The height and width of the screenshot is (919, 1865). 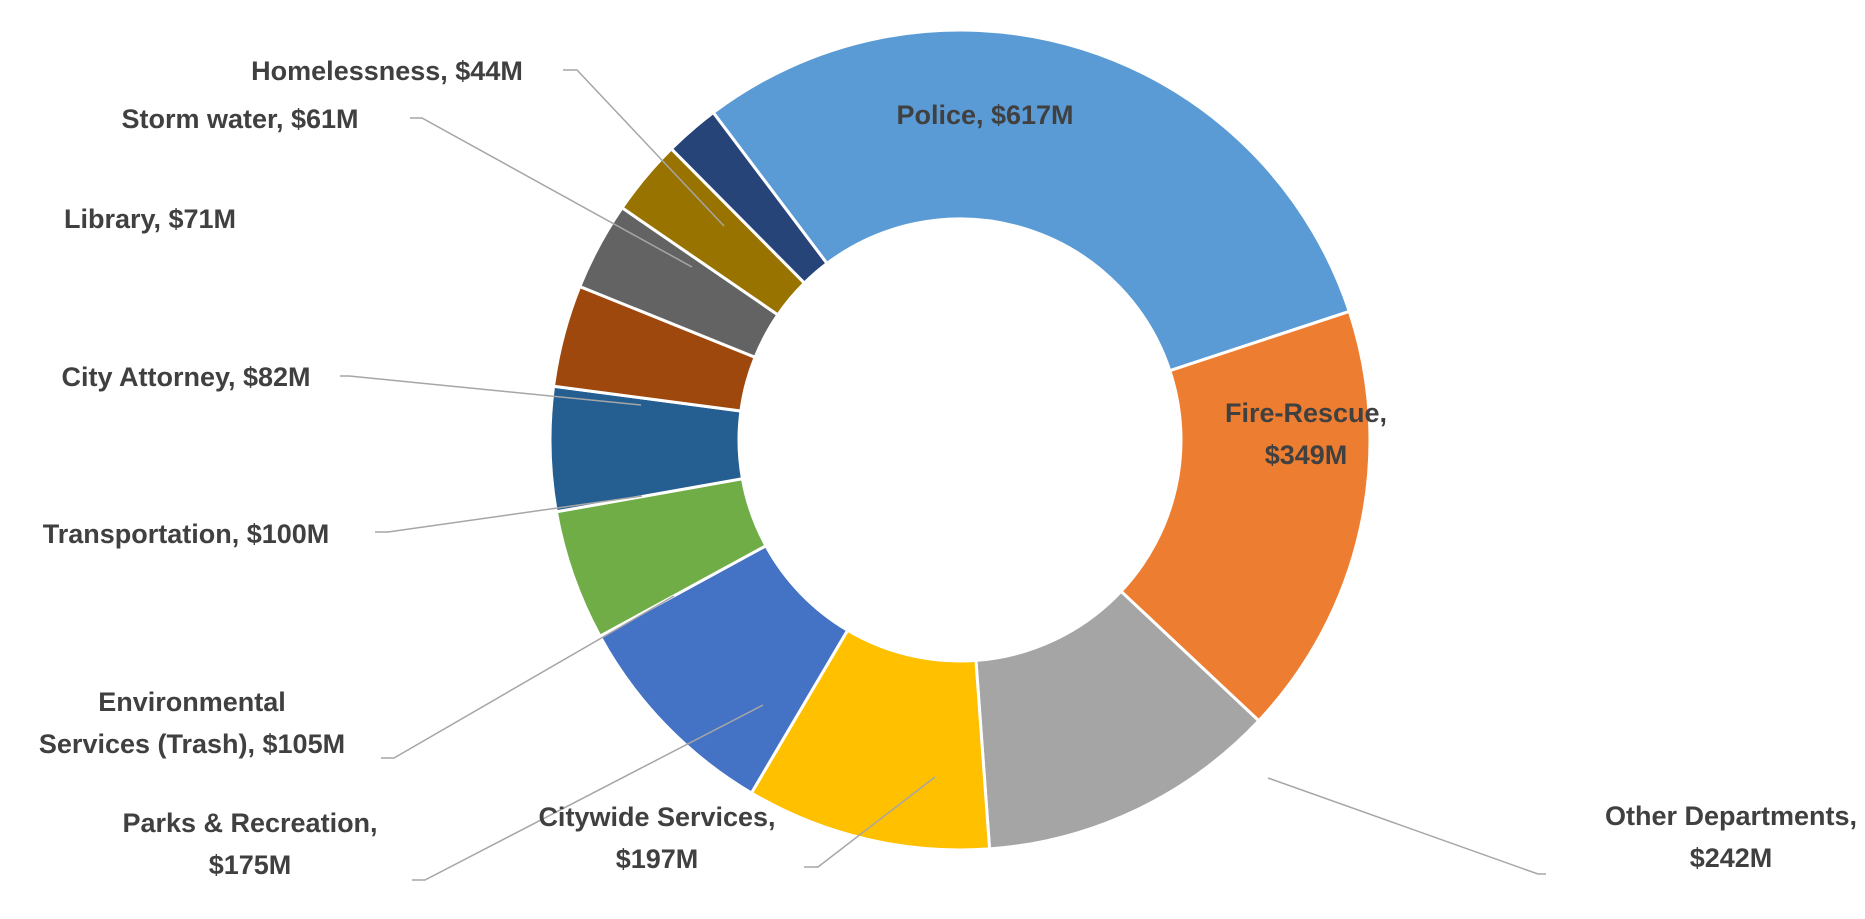 I want to click on leader-line-transportation, so click(x=509, y=514).